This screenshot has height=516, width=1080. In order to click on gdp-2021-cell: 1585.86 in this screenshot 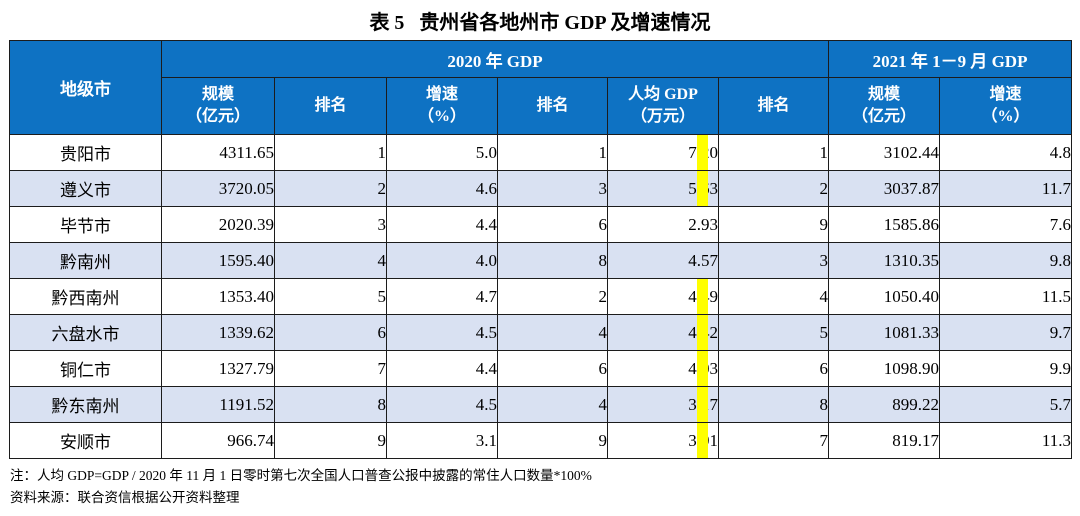, I will do `click(884, 224)`.